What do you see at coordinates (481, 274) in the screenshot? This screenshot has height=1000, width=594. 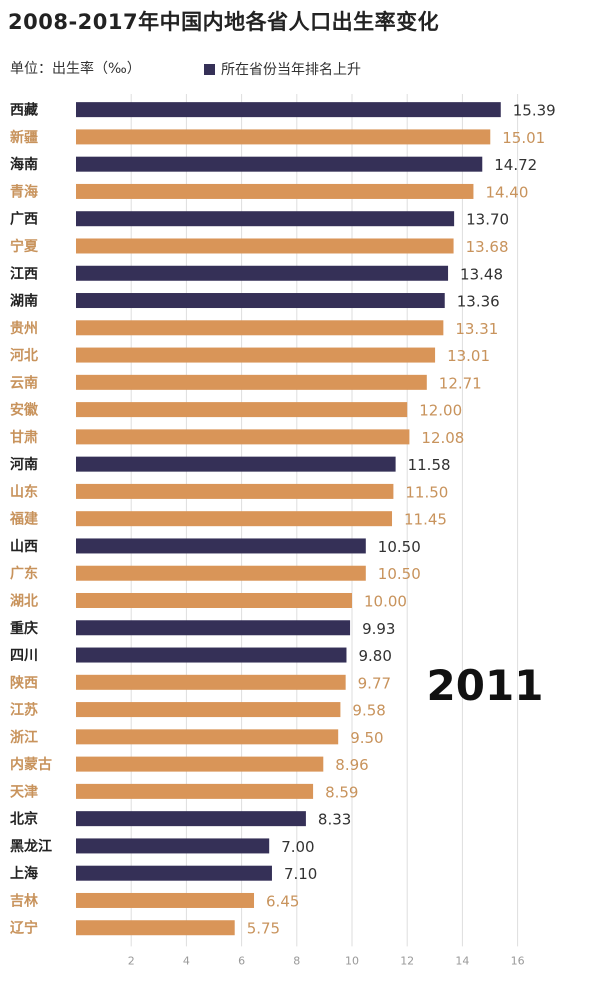 I see `value-label: 13.48` at bounding box center [481, 274].